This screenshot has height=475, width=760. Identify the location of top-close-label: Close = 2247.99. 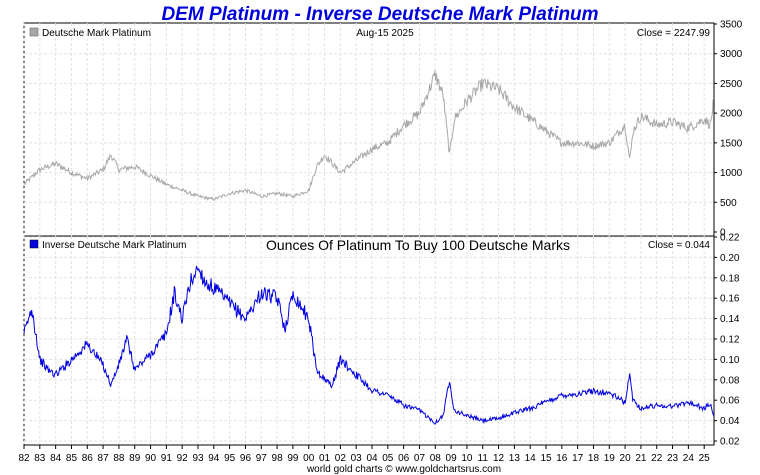
(674, 33).